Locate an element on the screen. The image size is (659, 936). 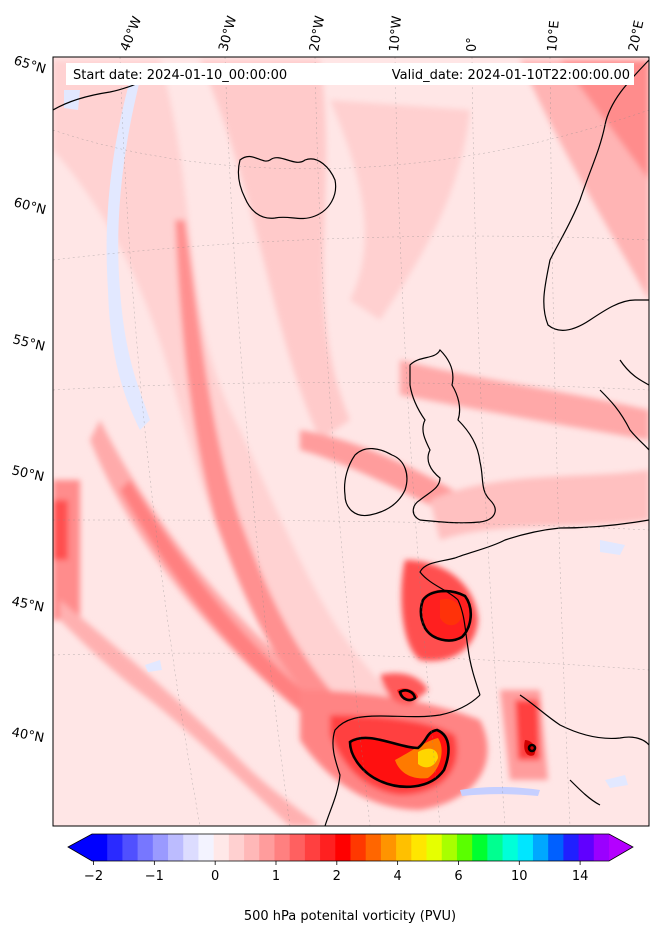
lon-label: 20°W is located at coordinates (317, 34).